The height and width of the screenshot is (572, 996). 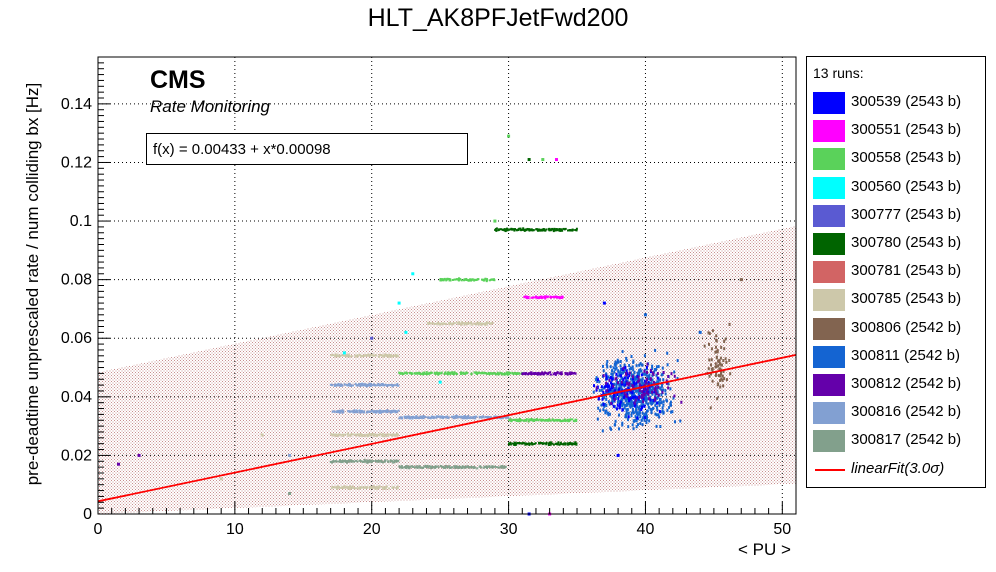 I want to click on x-tick-label: 40, so click(x=646, y=529).